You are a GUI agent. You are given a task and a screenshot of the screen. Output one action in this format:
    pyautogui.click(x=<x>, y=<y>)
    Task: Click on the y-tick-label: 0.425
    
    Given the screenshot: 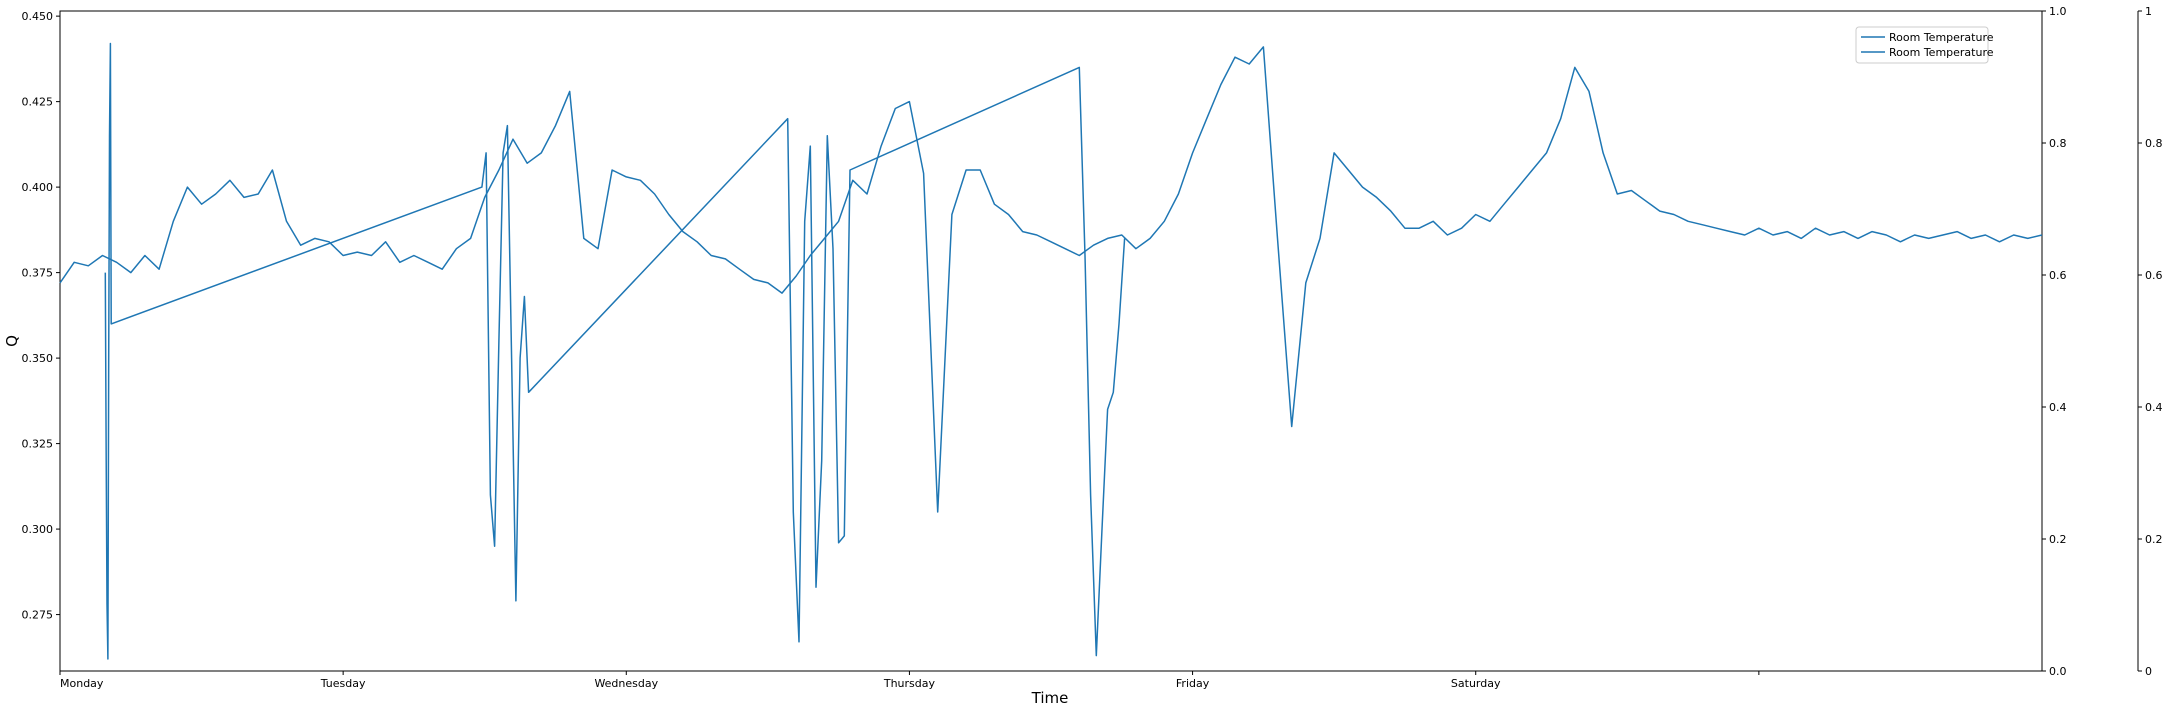 What is the action you would take?
    pyautogui.click(x=38, y=102)
    